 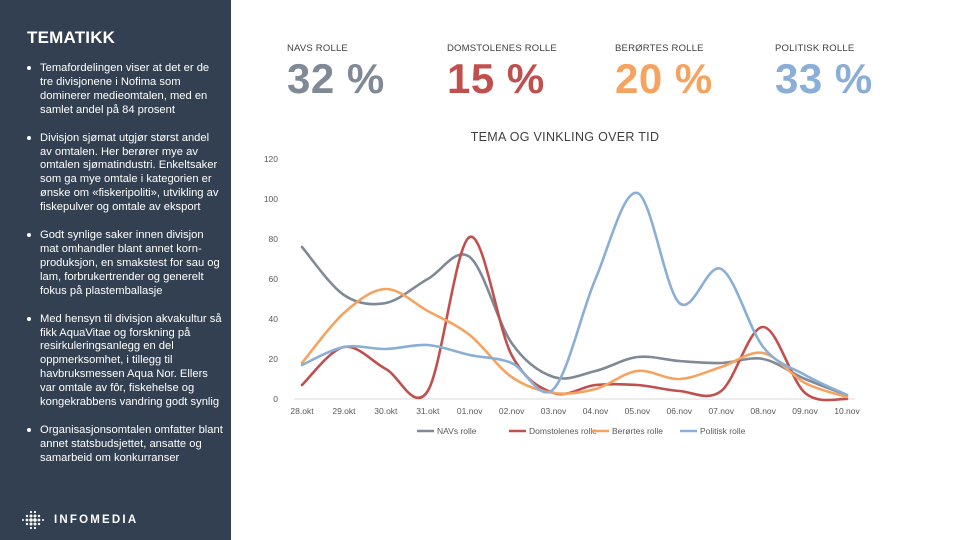 What do you see at coordinates (496, 78) in the screenshot?
I see `kpi-value: 15 %` at bounding box center [496, 78].